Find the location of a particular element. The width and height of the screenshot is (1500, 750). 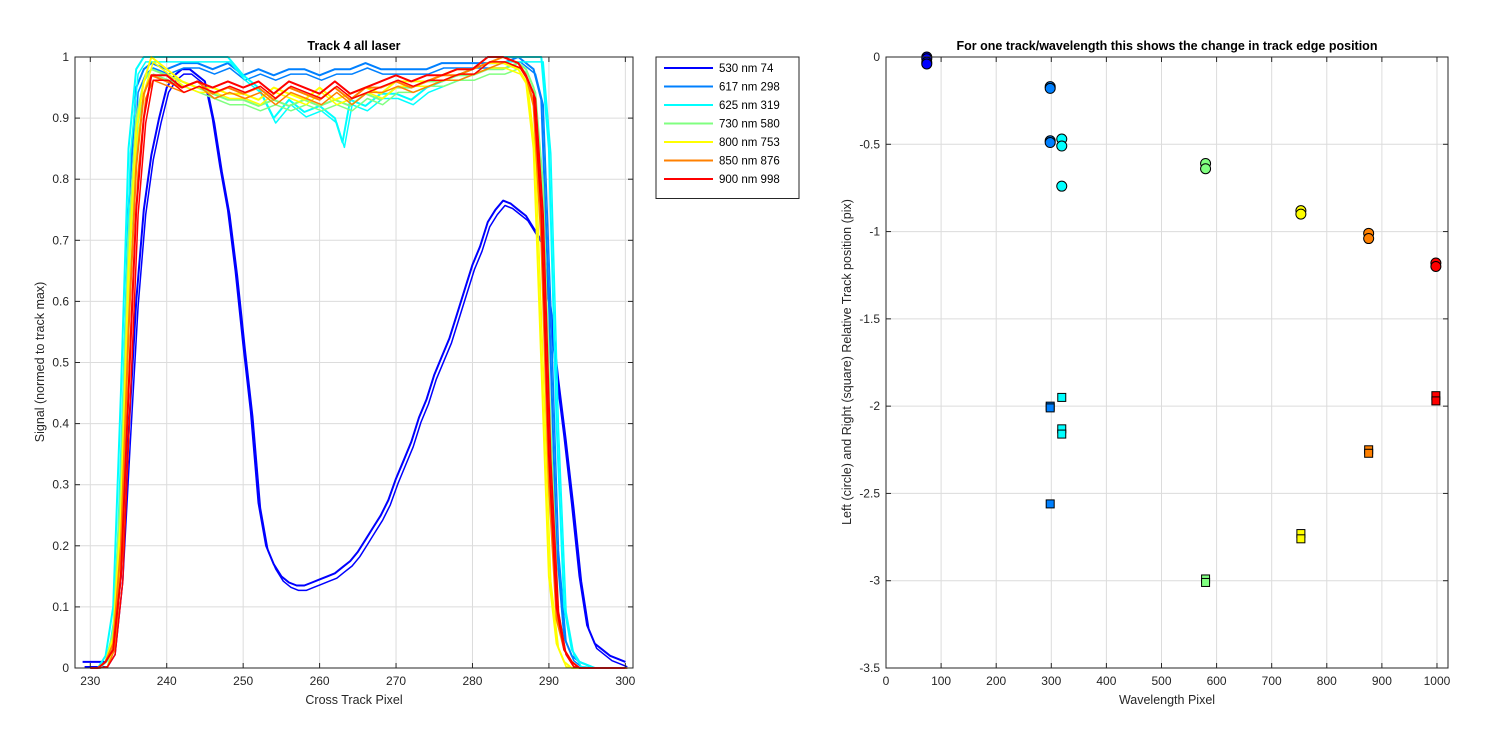

left-x-tick-label: 290 is located at coordinates (549, 681).